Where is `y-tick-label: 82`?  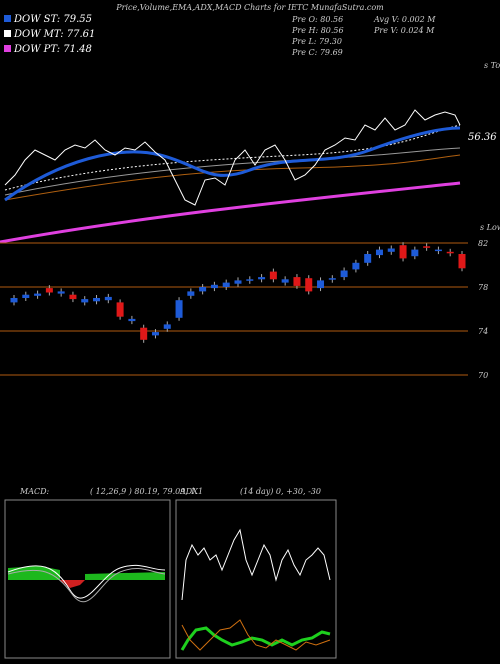 y-tick-label: 82 is located at coordinates (483, 243).